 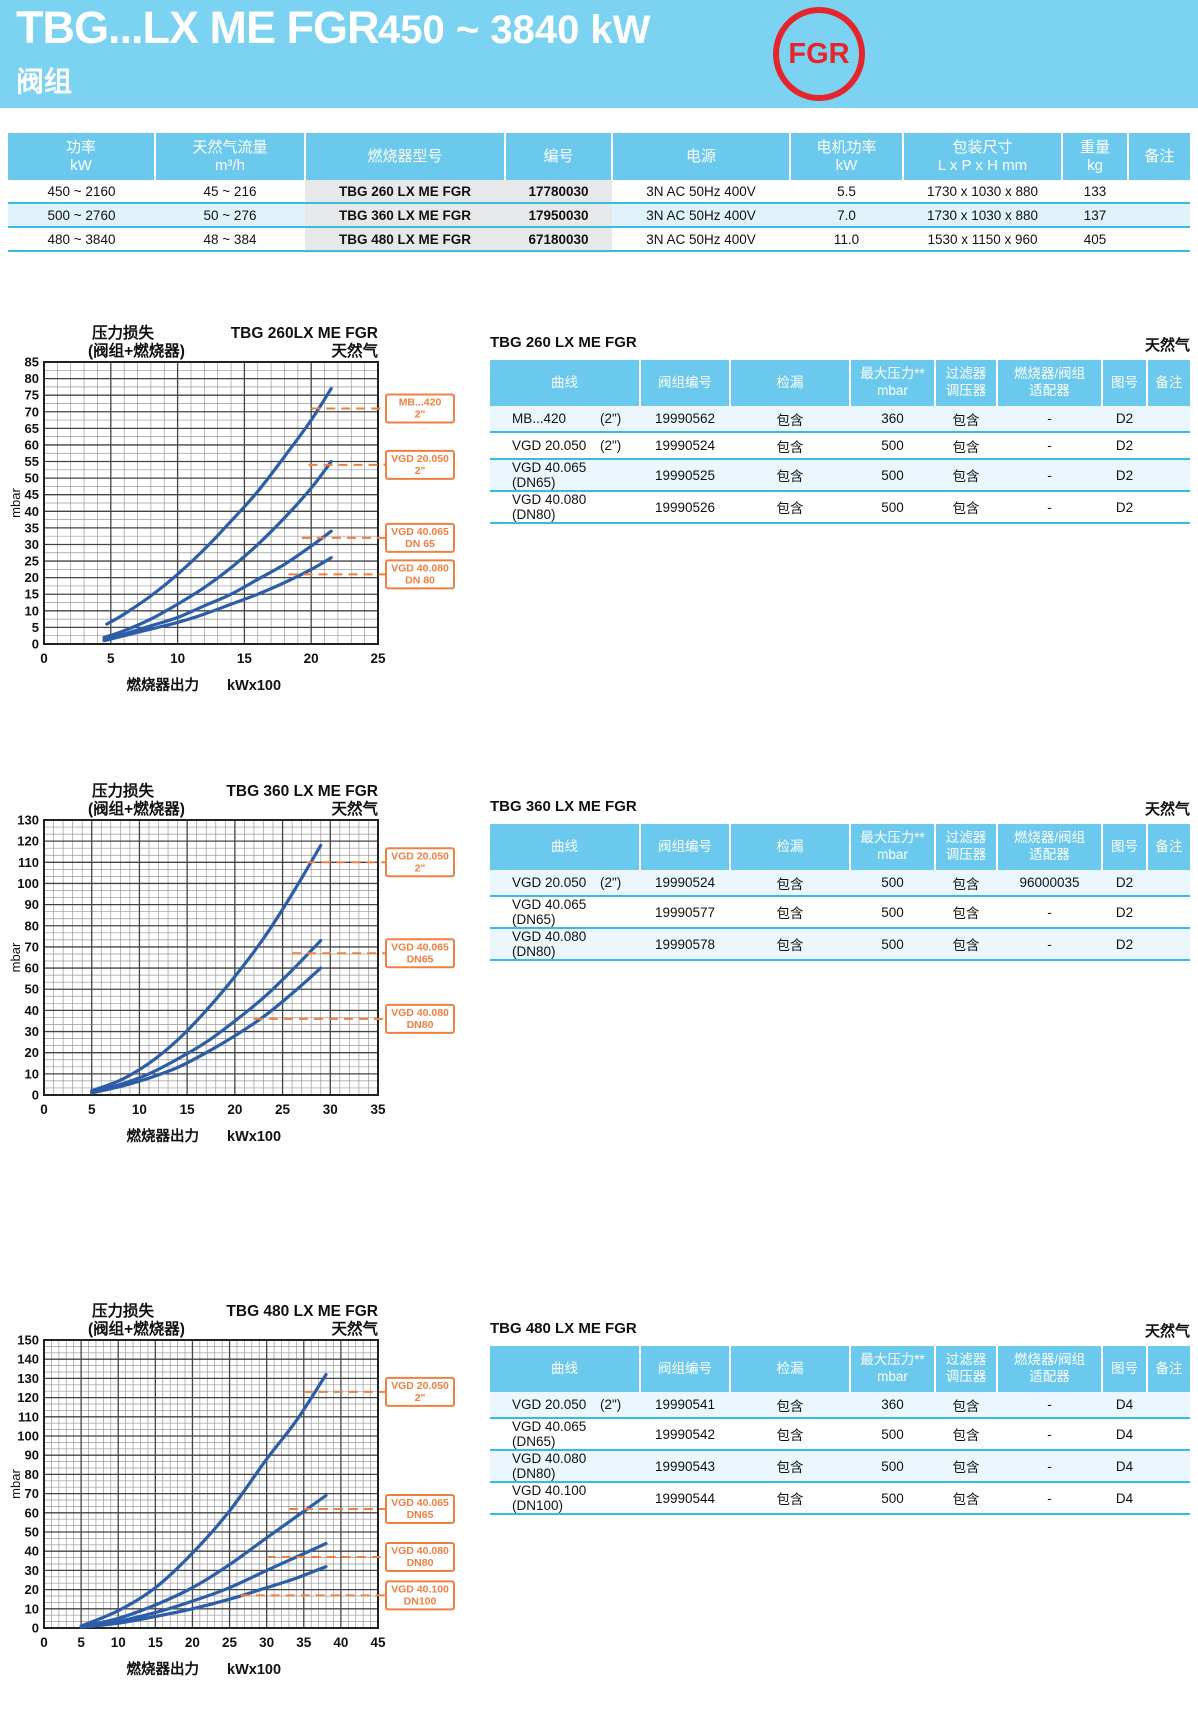 I want to click on column-header: 最大压力** mbar, so click(x=892, y=383).